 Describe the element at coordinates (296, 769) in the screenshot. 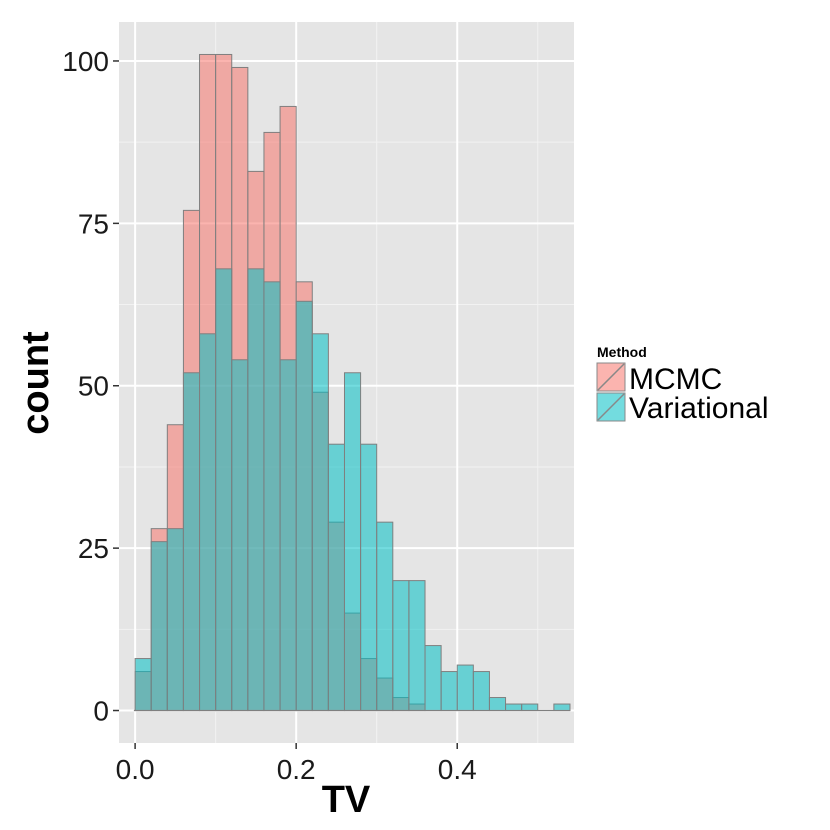

I see `x-tick-label: 0.2` at that location.